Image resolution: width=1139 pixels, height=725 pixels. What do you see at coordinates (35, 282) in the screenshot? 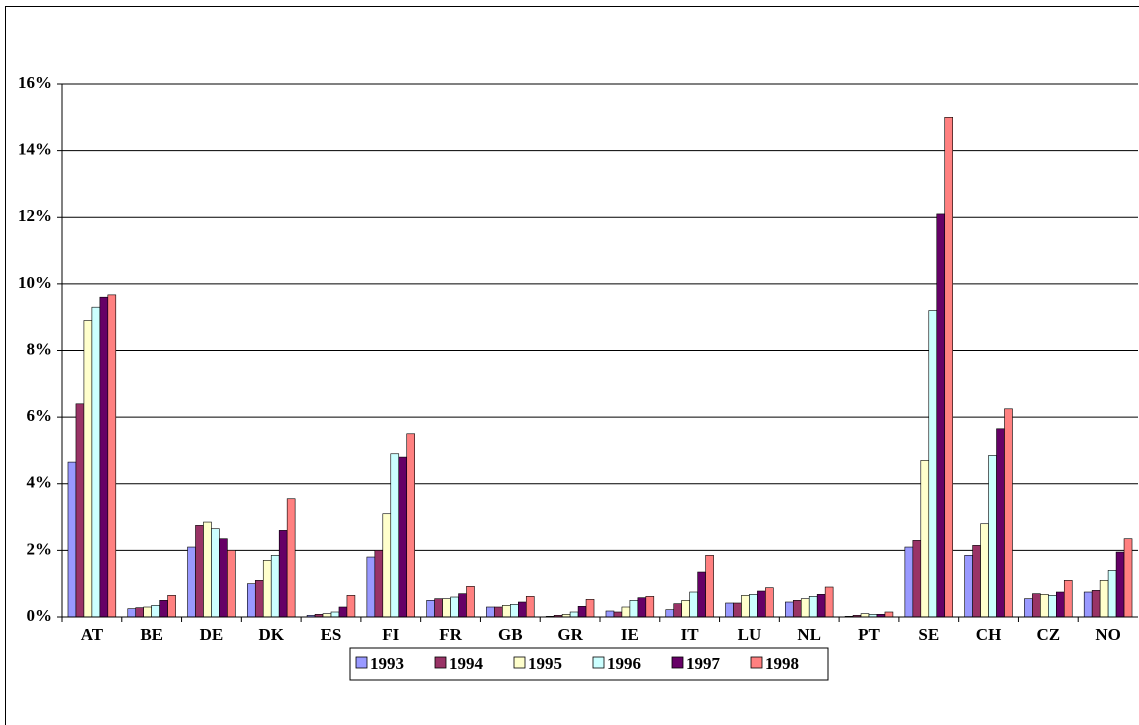
I see `y-tick-label: 10%` at bounding box center [35, 282].